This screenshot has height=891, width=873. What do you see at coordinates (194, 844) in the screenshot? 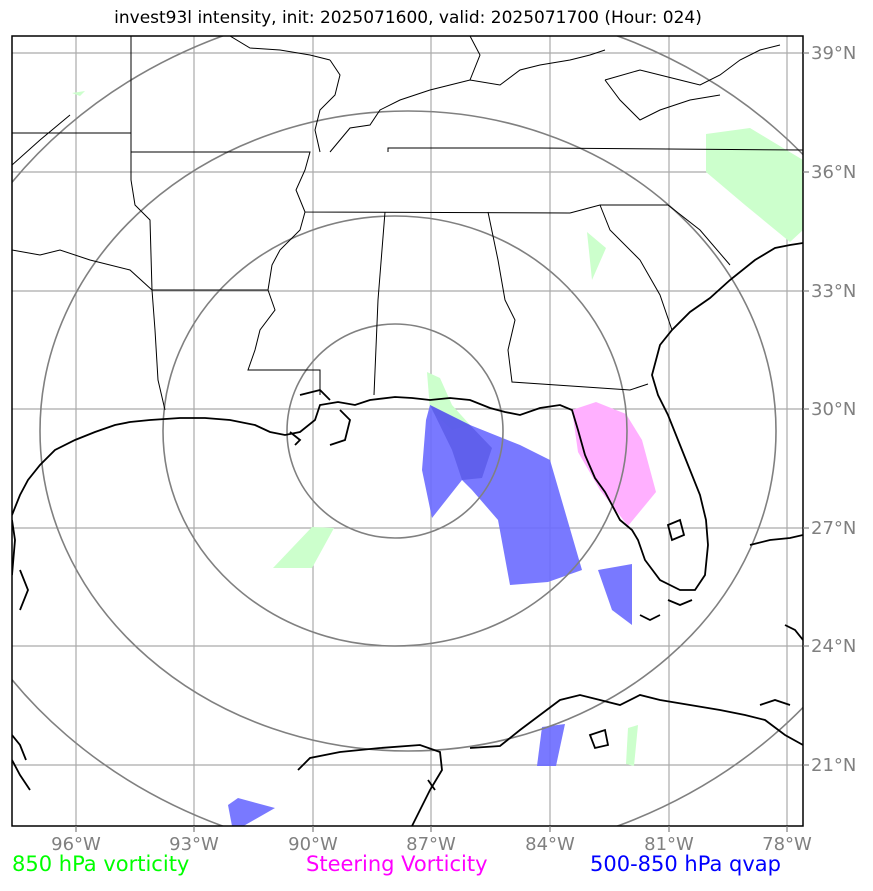
I see `lon-tick-label: 93°W` at bounding box center [194, 844].